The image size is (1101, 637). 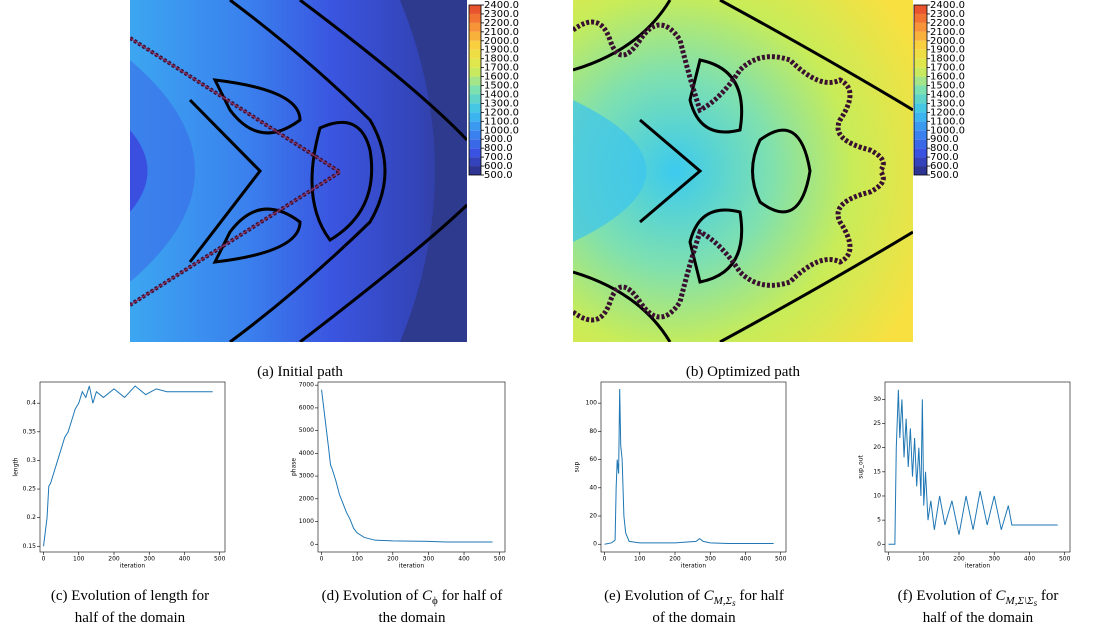 I want to click on caption-part: half of the domain, so click(x=130, y=618).